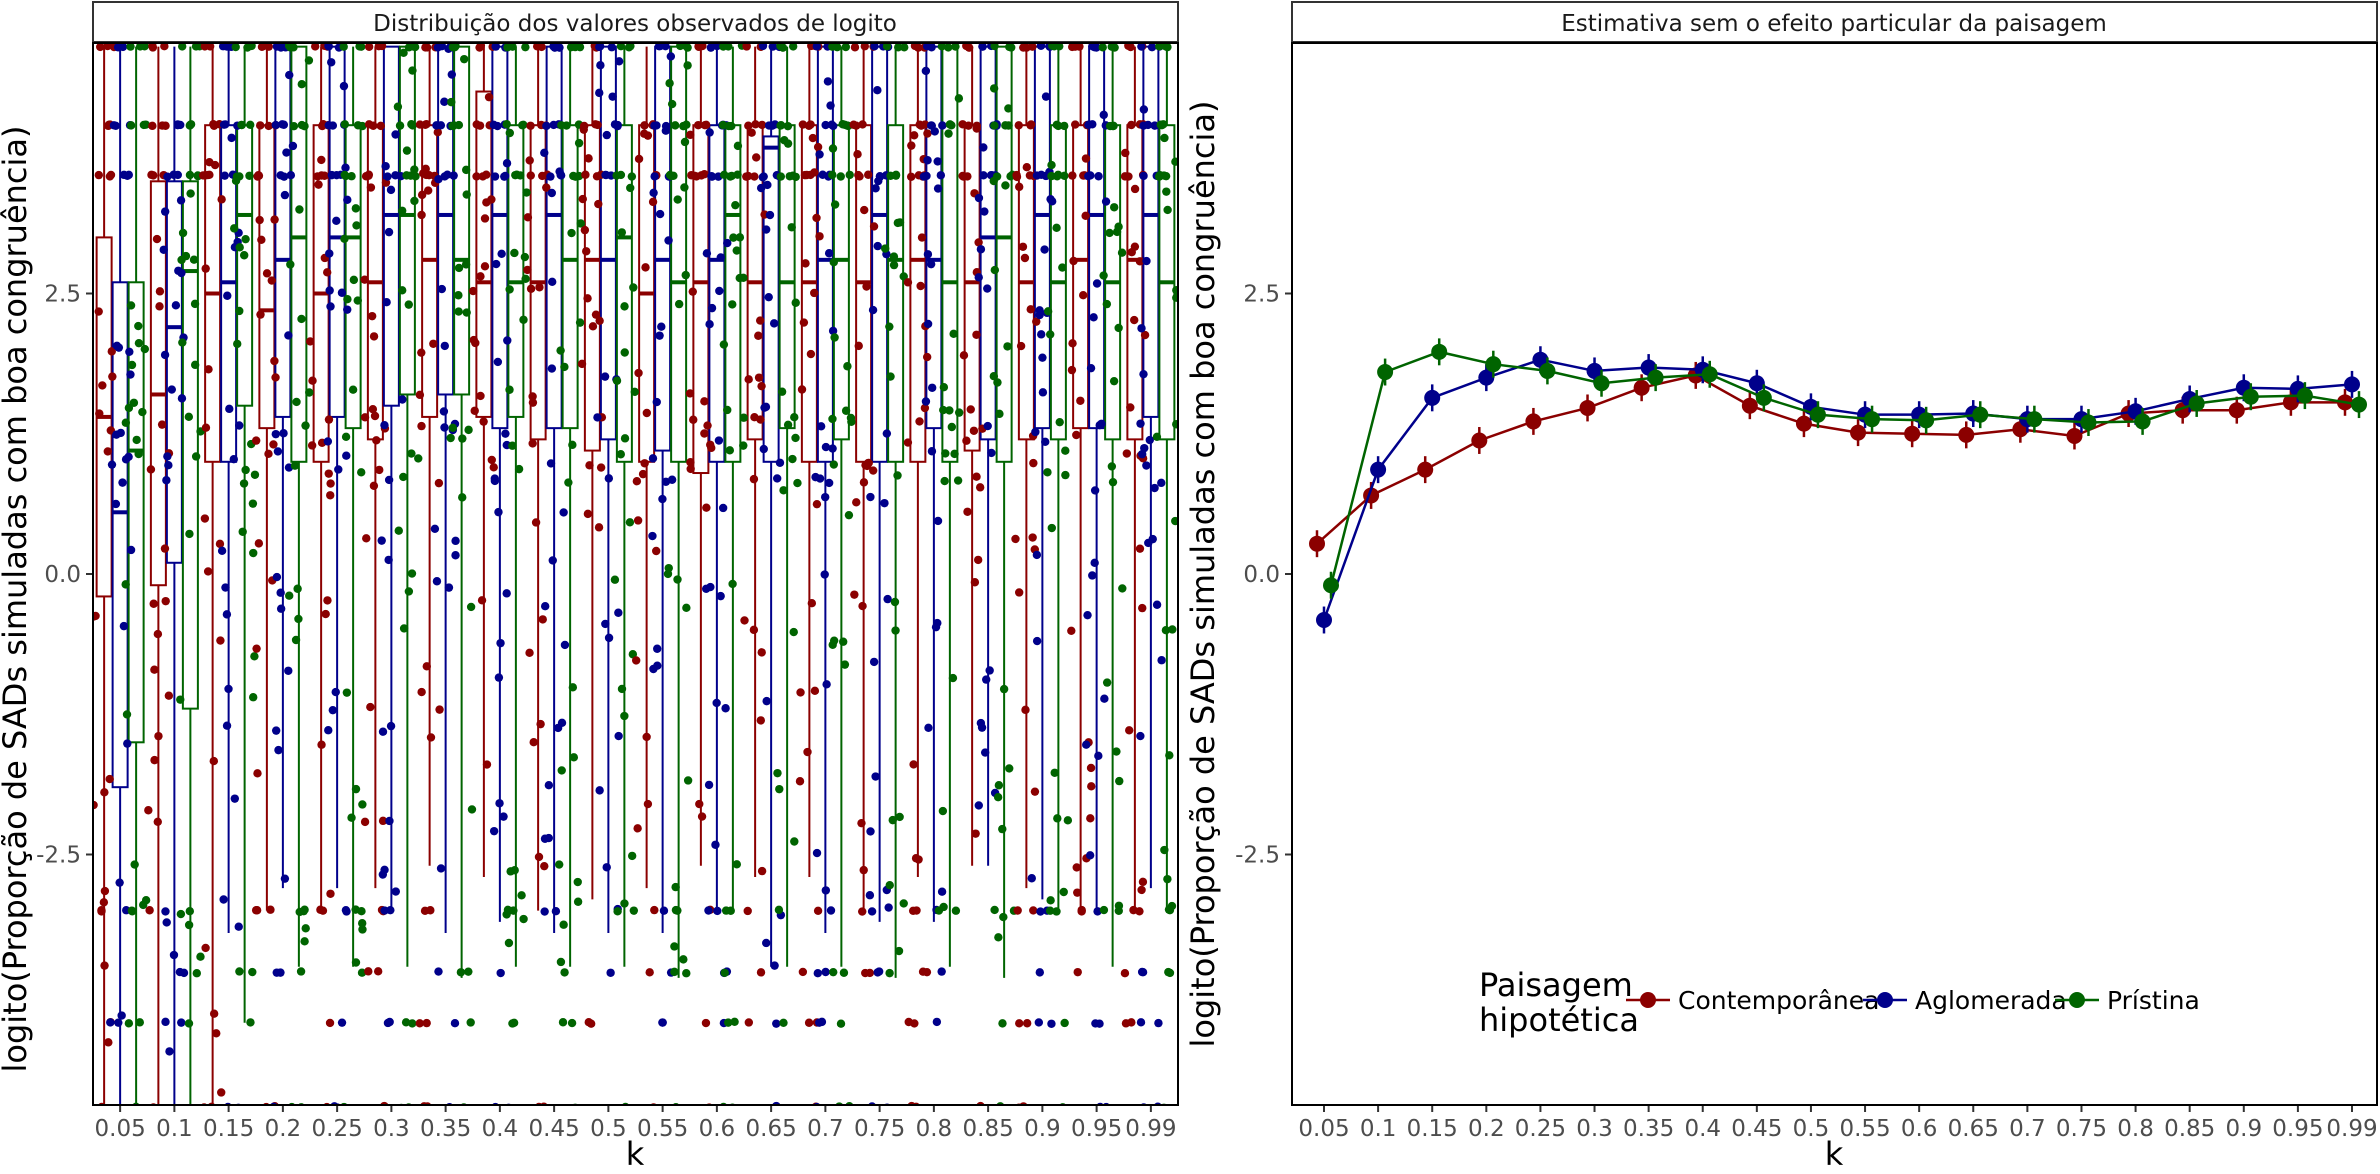  Describe the element at coordinates (392, 579) in the screenshot. I see `points-Aglomerada-0.3` at that location.